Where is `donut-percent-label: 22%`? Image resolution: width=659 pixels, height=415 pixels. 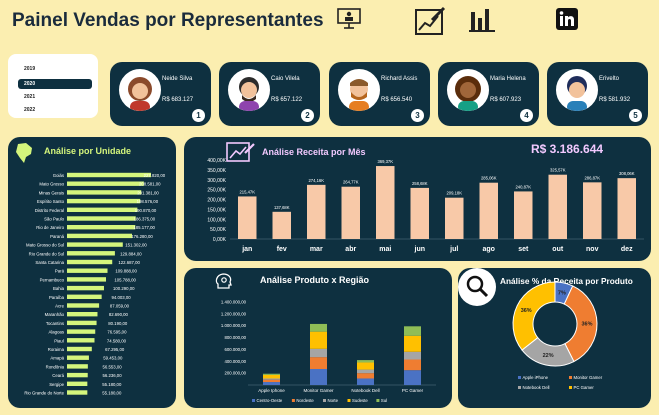
donut-percent-label: 22% is located at coordinates (548, 356).